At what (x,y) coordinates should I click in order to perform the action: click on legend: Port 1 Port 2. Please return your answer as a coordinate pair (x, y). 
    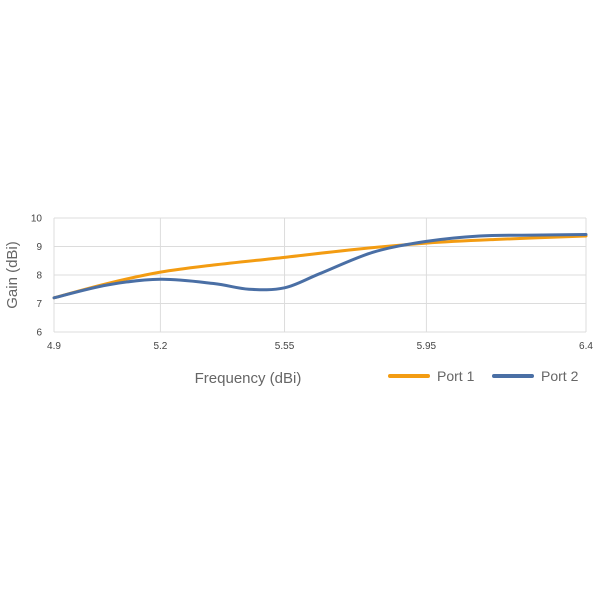
    Looking at the image, I should click on (483, 376).